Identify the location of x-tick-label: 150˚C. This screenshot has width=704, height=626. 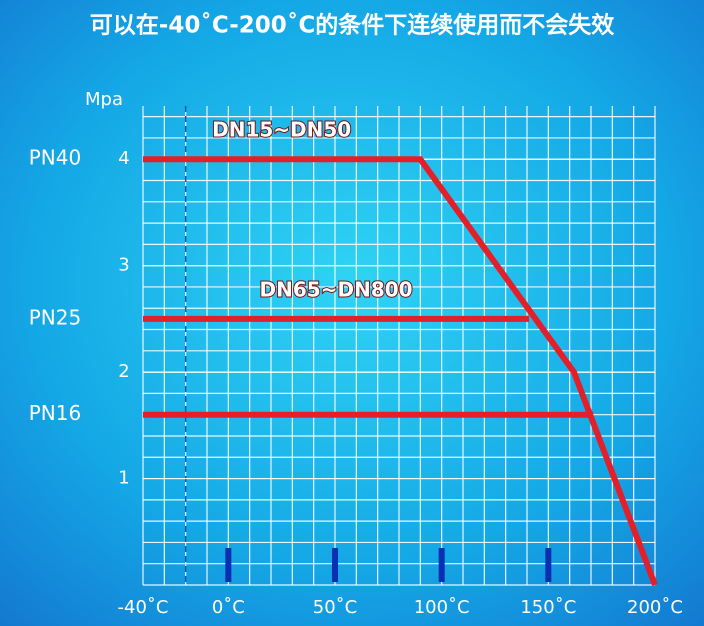
(548, 607).